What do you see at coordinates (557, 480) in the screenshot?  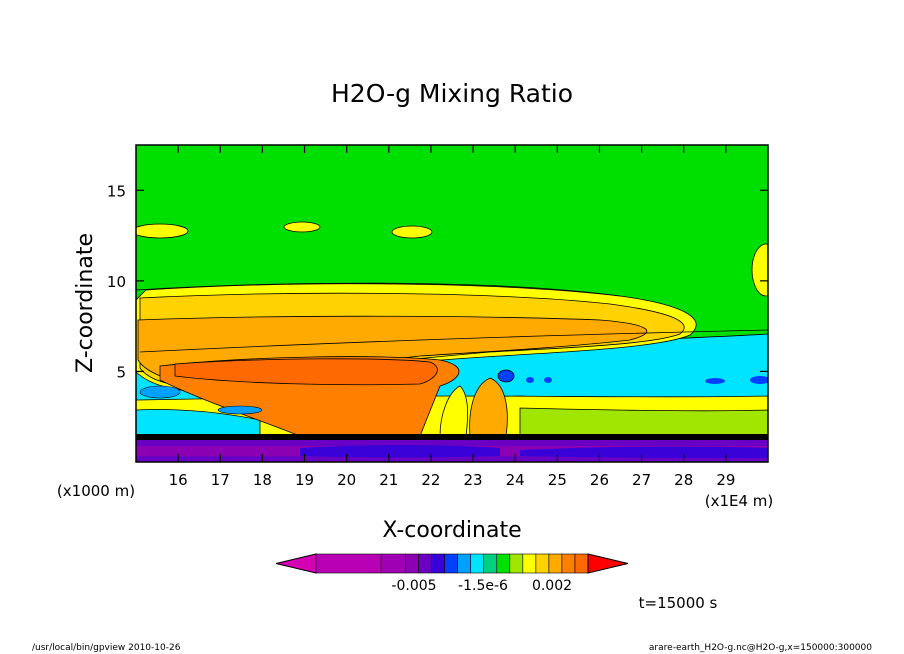 I see `x-tick-label: 25` at bounding box center [557, 480].